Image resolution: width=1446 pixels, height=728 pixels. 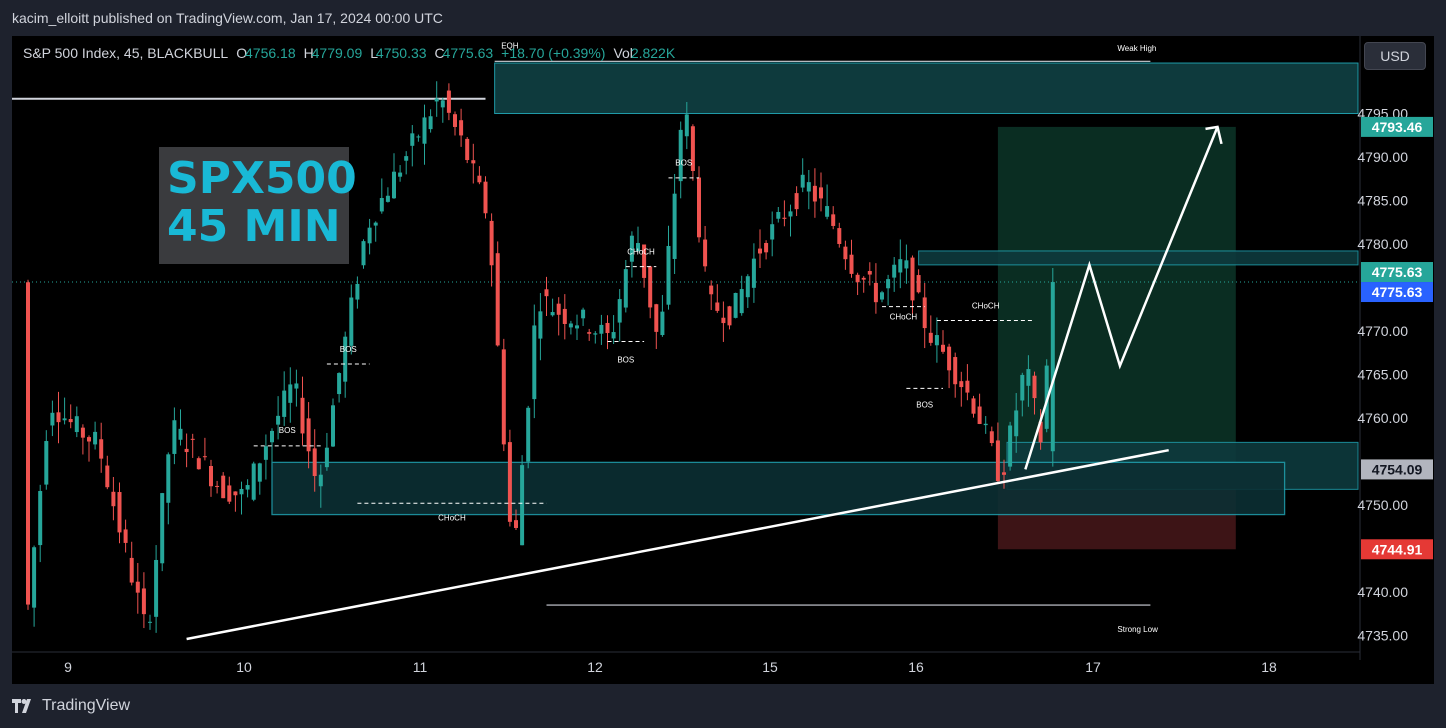 What do you see at coordinates (348, 349) in the screenshot?
I see `bos-2-label: BOS` at bounding box center [348, 349].